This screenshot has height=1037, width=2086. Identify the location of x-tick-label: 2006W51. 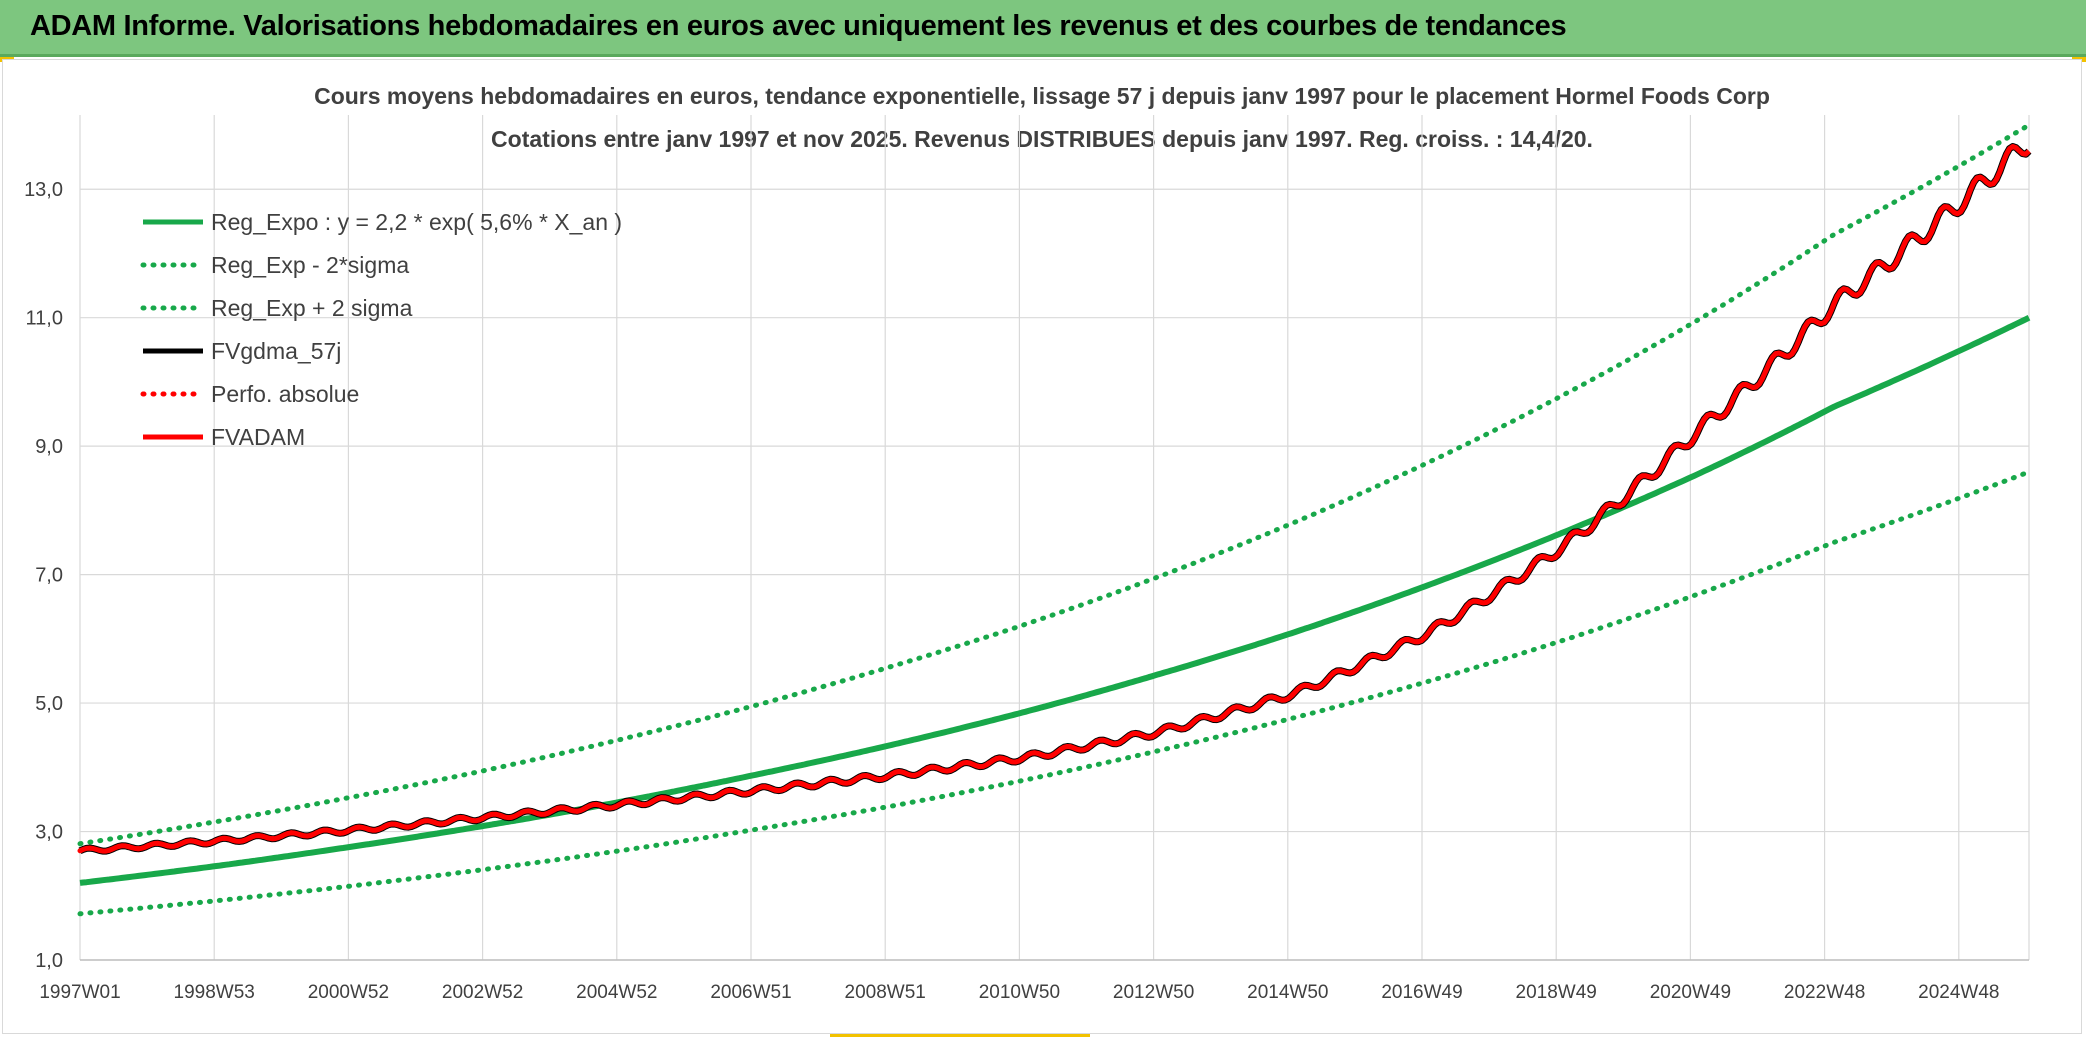
(750, 992).